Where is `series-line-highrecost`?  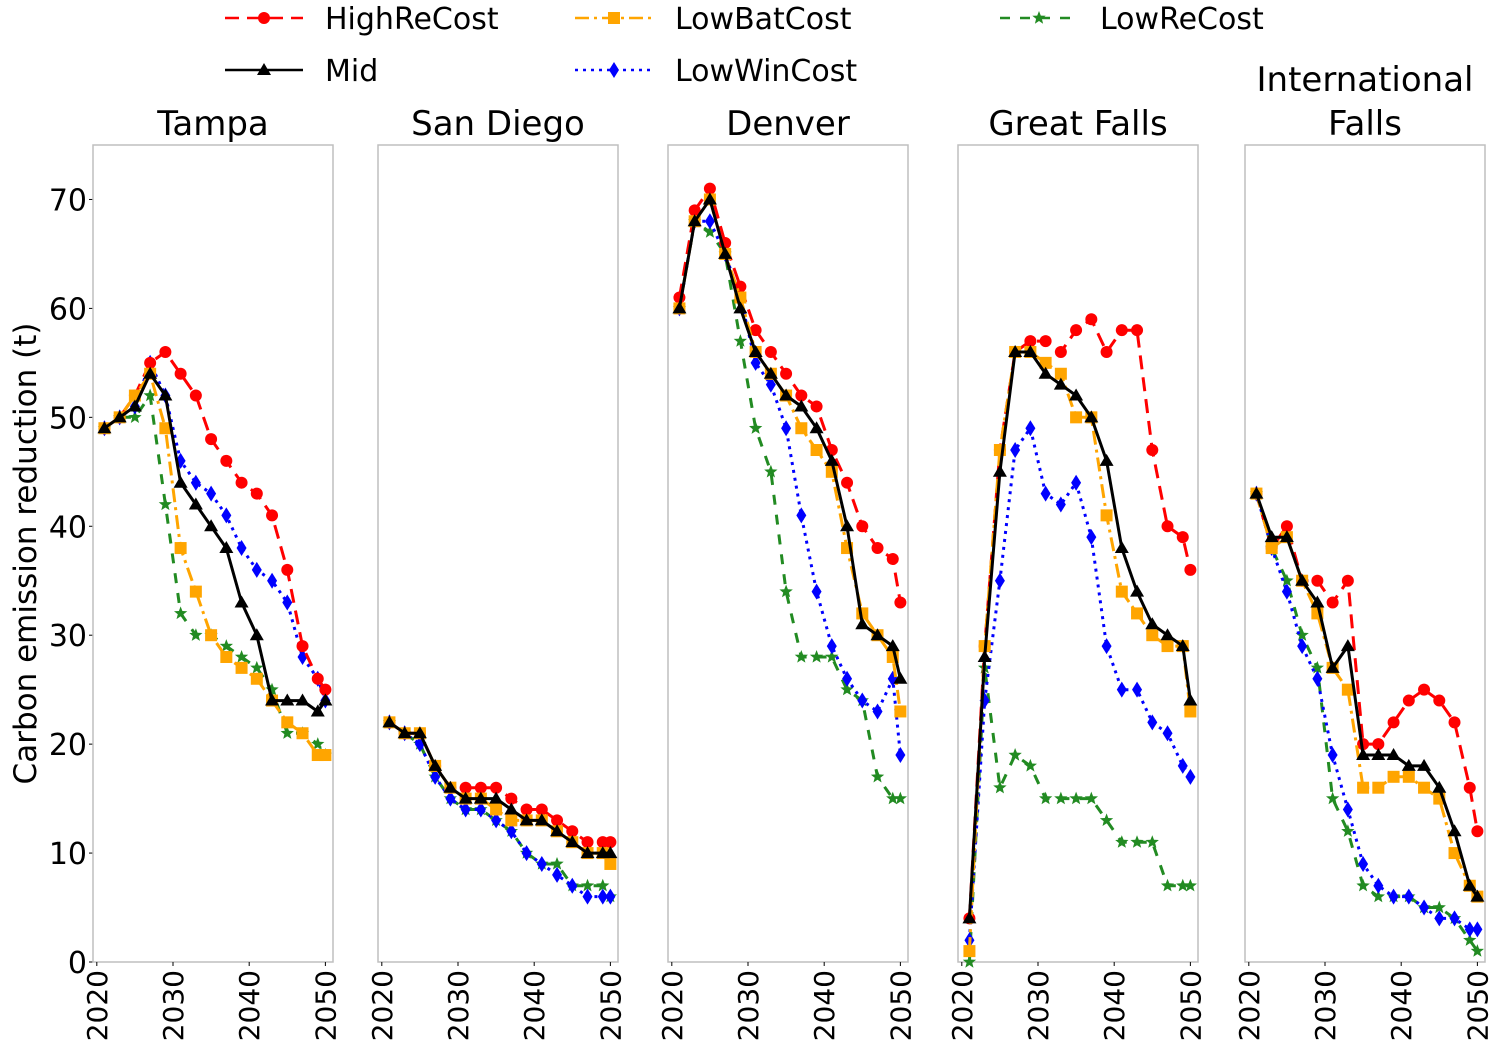 series-line-highrecost is located at coordinates (1366, 662).